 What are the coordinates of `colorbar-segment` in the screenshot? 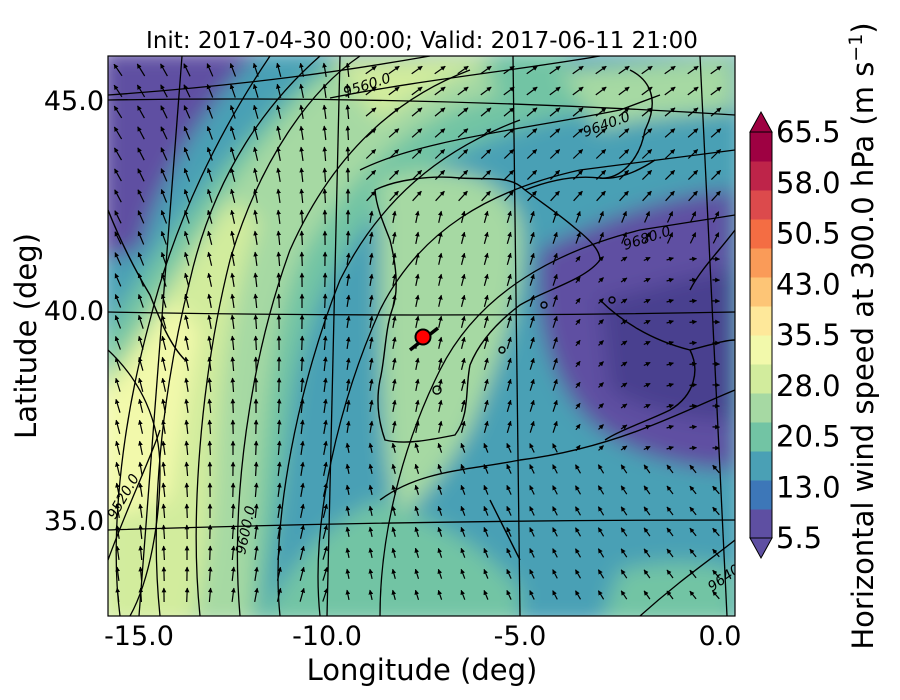 It's located at (761, 437).